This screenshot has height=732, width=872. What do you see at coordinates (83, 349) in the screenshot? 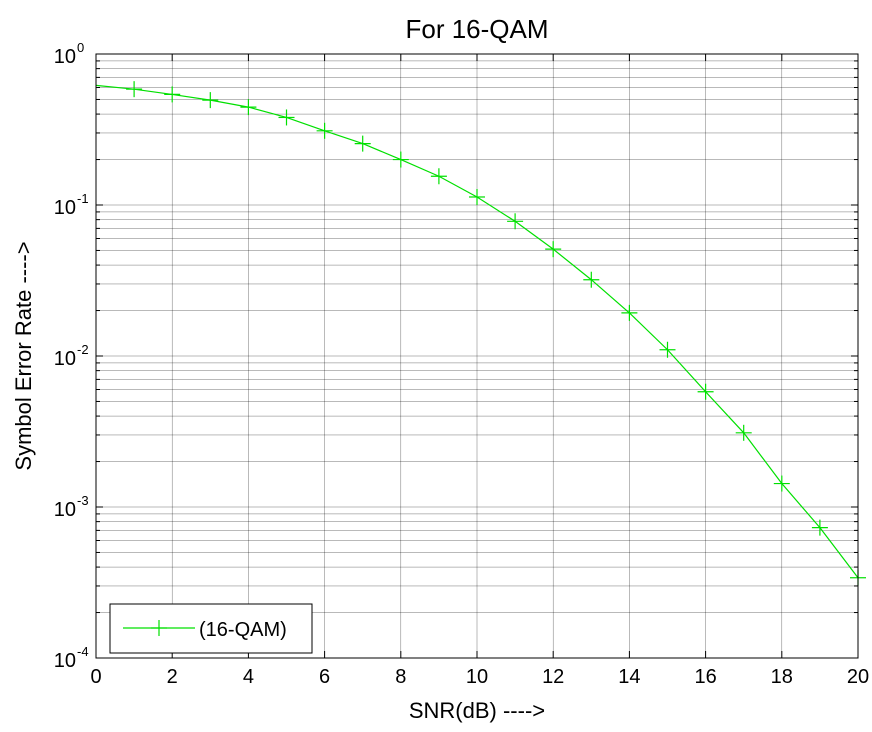
I see `y-tick-label-exponent: -2` at bounding box center [83, 349].